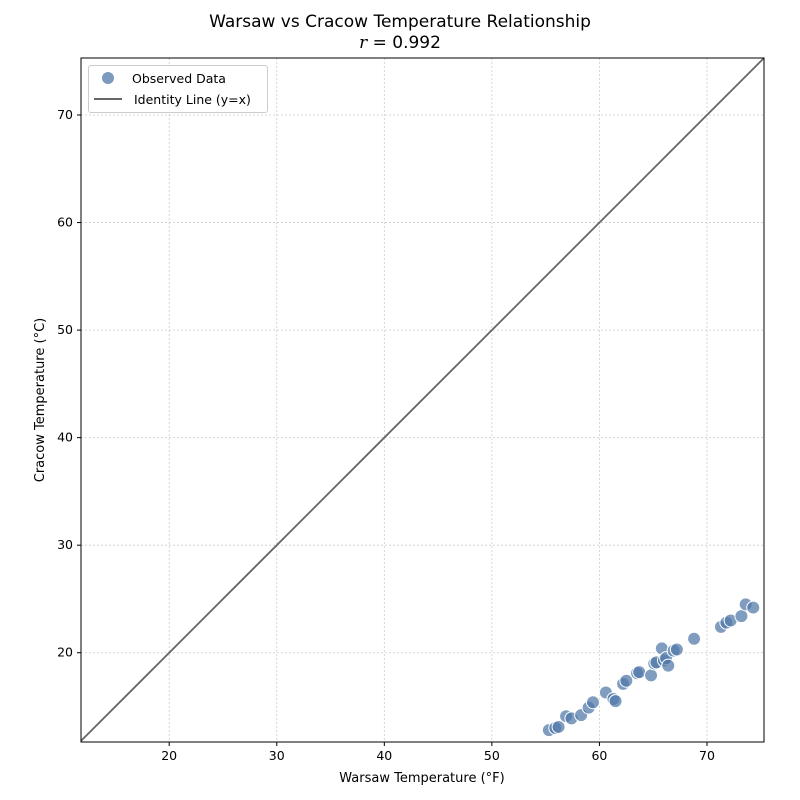 The image size is (800, 800). What do you see at coordinates (492, 755) in the screenshot?
I see `x-tick-label: 50` at bounding box center [492, 755].